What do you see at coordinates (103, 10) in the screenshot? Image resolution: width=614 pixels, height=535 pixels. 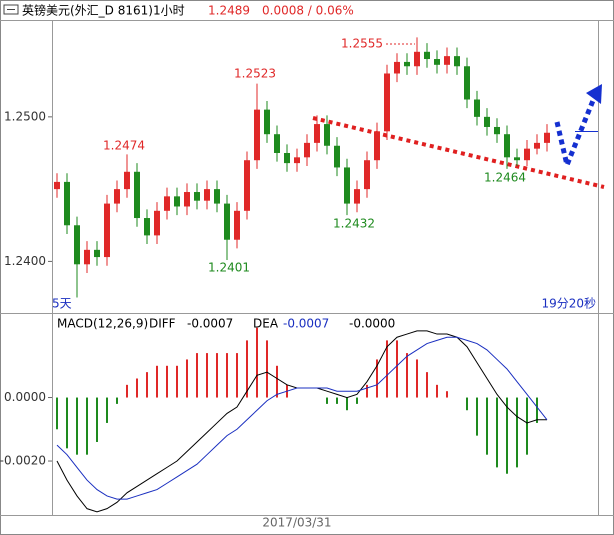 I see `symbol: 英镑美元(外汇_D 8161)1小时` at bounding box center [103, 10].